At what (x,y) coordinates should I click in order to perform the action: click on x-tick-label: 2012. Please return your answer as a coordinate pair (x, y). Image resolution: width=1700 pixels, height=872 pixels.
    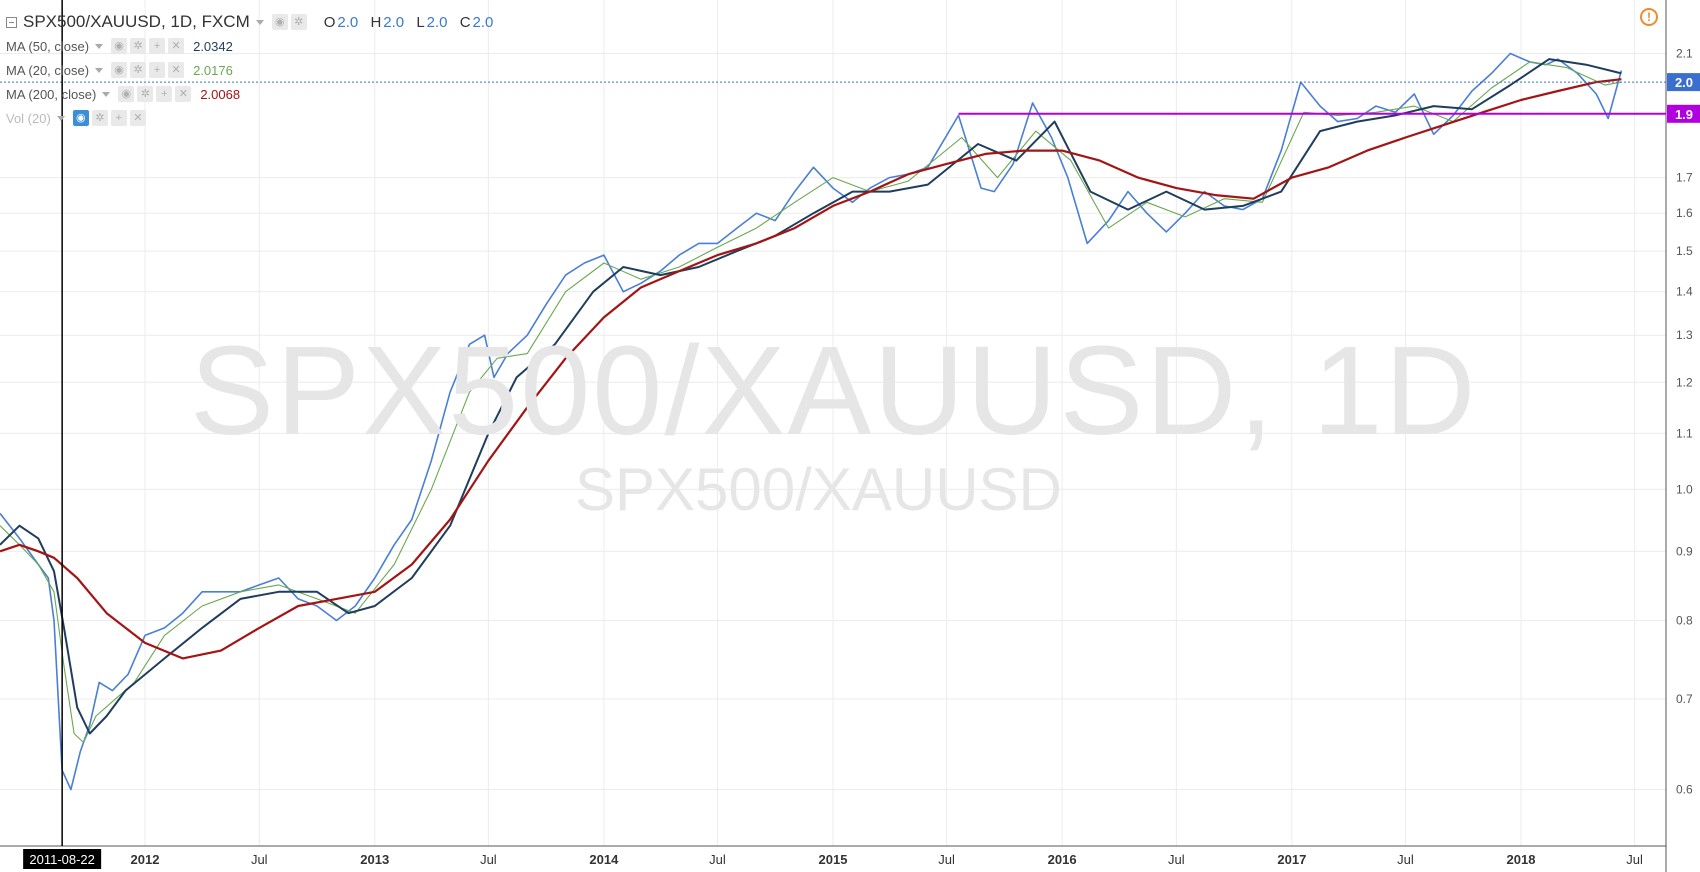
    Looking at the image, I should click on (145, 859).